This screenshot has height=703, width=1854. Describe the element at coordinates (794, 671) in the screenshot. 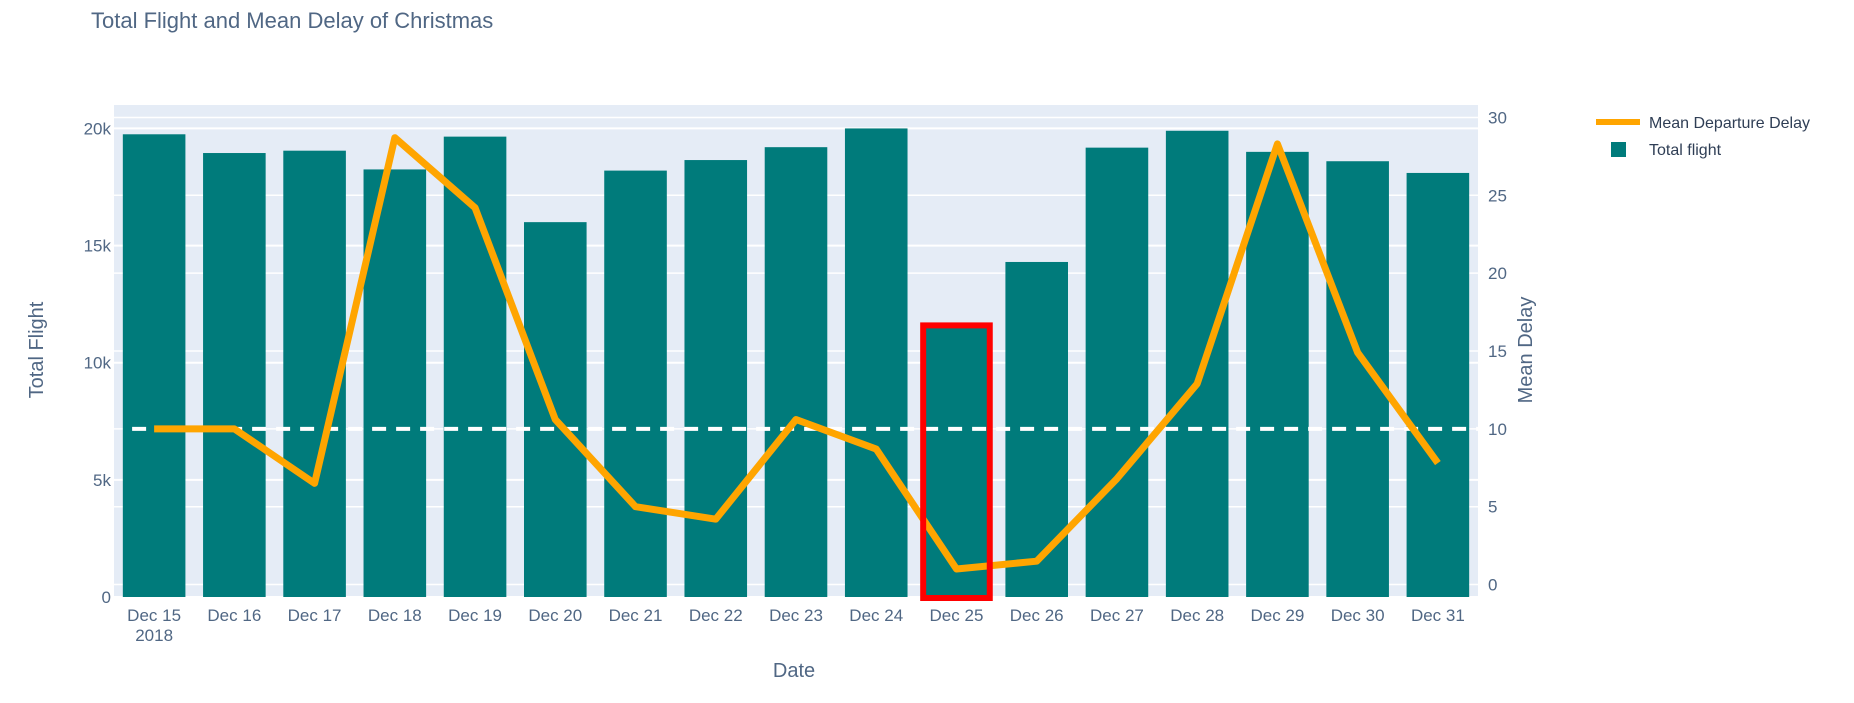

I see `x-axis-title: Date` at that location.